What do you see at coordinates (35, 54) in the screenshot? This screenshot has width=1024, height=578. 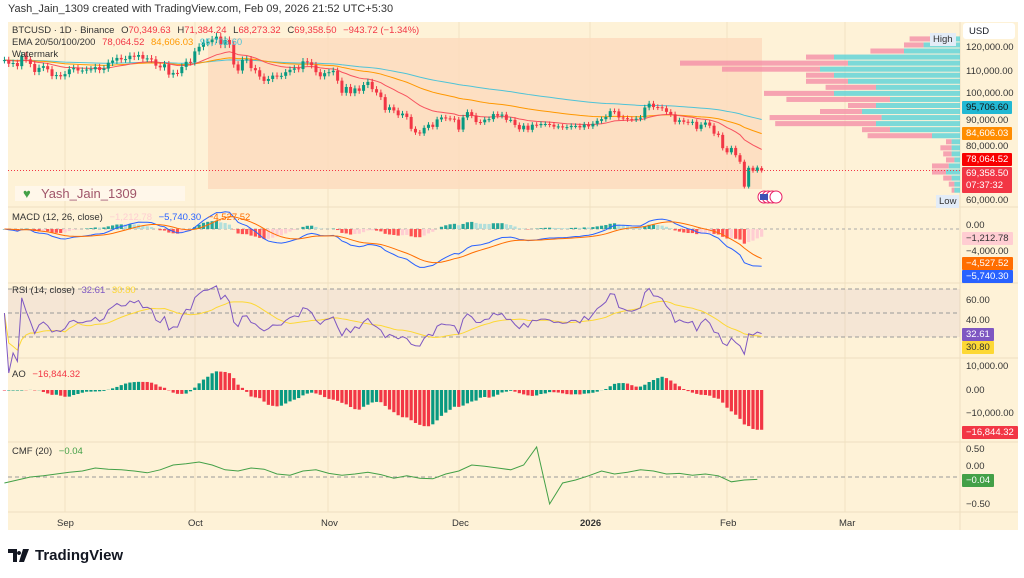 I see `watermark-legend: Watermark` at bounding box center [35, 54].